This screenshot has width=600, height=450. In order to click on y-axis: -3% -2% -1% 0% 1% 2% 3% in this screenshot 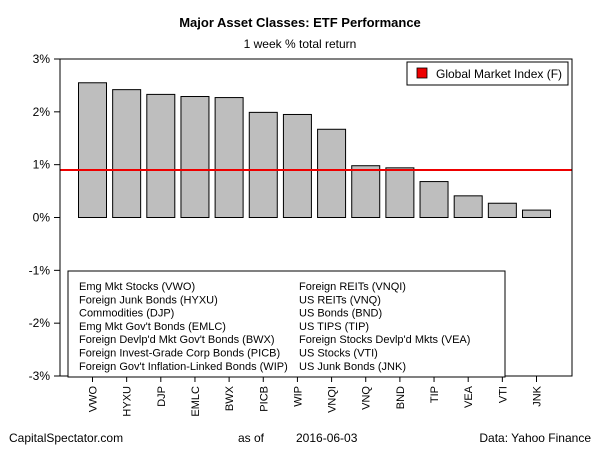, I will do `click(44, 217)`.